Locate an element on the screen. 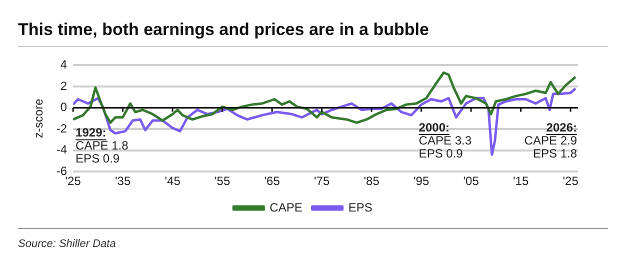  x-tick-label: '85 is located at coordinates (372, 181).